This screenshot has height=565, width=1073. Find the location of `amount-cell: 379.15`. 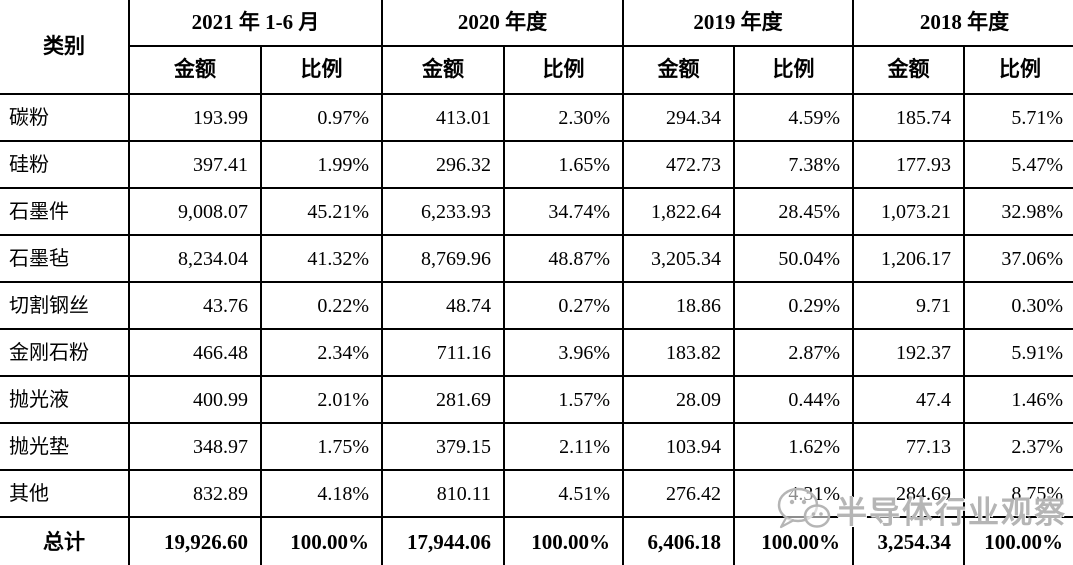

amount-cell: 379.15 is located at coordinates (443, 446).